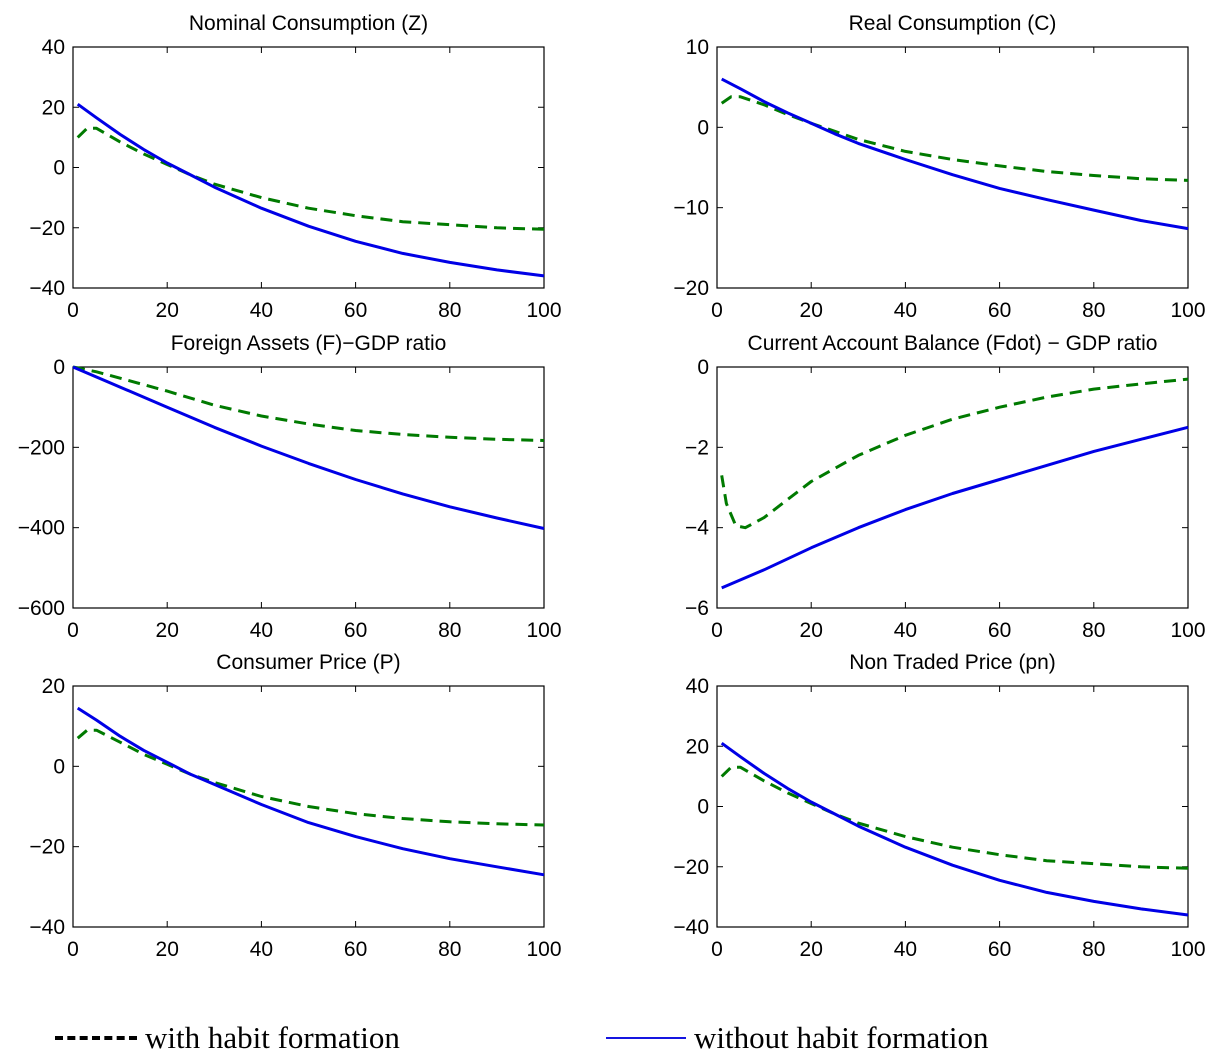 This screenshot has height=1059, width=1220. What do you see at coordinates (308, 662) in the screenshot?
I see `chart-title: Consumer Price (P)` at bounding box center [308, 662].